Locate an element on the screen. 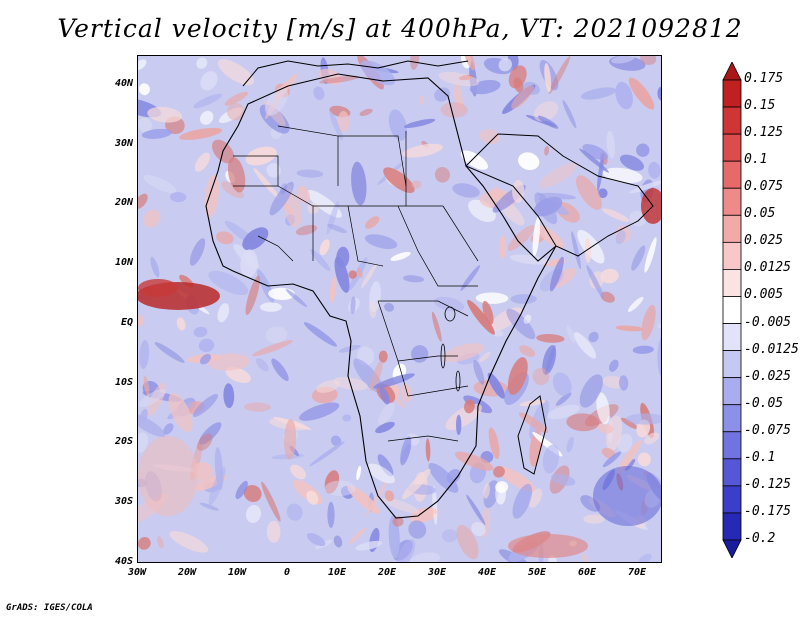 This screenshot has width=800, height=618. lat-label: 30N is located at coordinates (123, 143).